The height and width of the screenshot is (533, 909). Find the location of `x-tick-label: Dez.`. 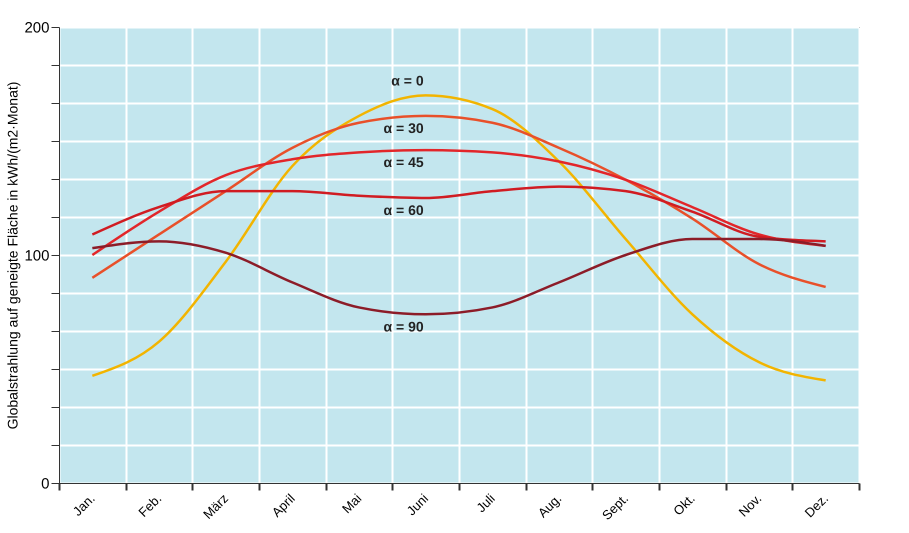

x-tick-label: Dez. is located at coordinates (817, 505).